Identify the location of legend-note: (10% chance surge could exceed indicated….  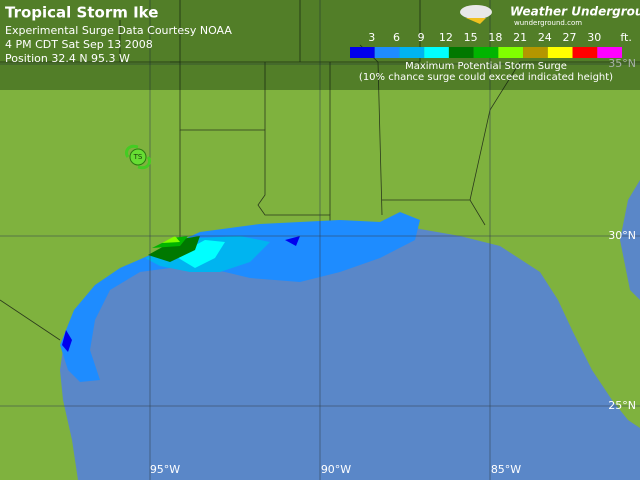
(486, 77).